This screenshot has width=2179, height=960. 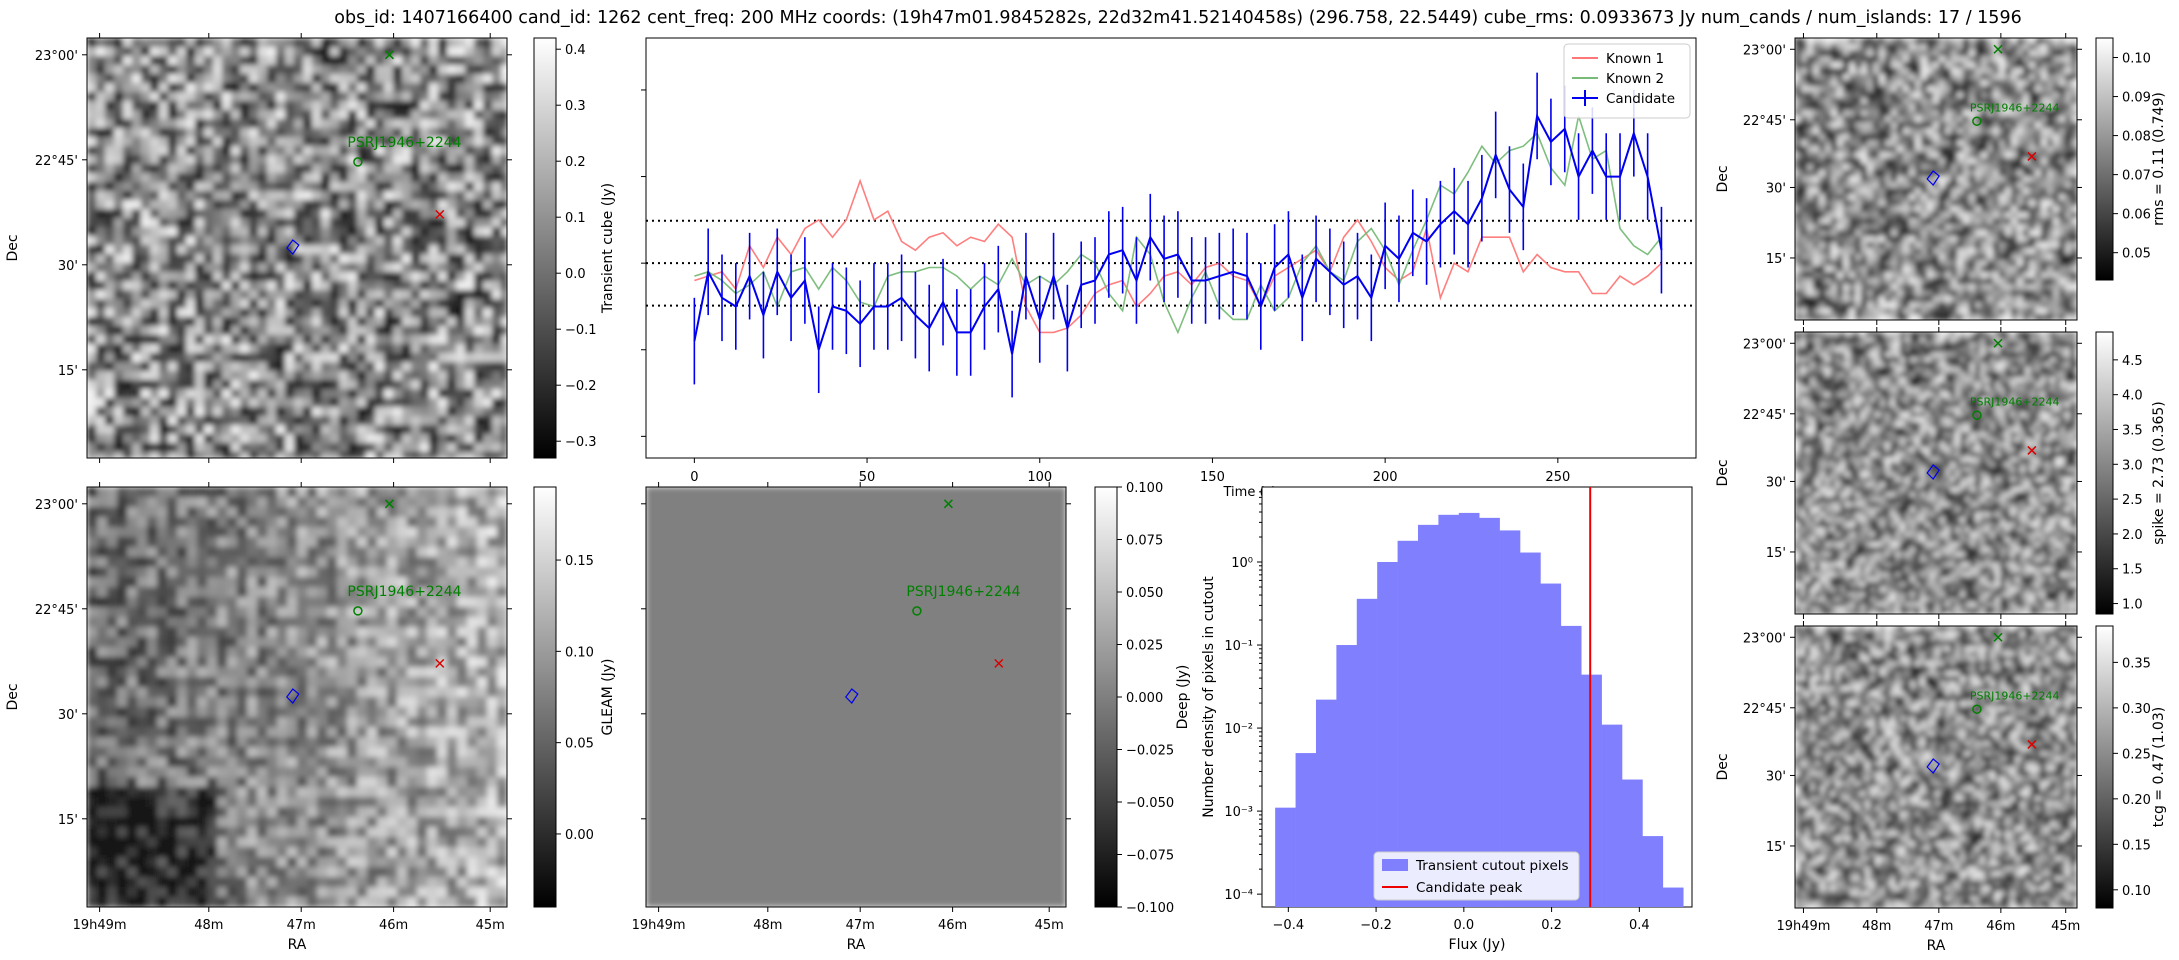 What do you see at coordinates (856, 697) in the screenshot?
I see `sky-frame` at bounding box center [856, 697].